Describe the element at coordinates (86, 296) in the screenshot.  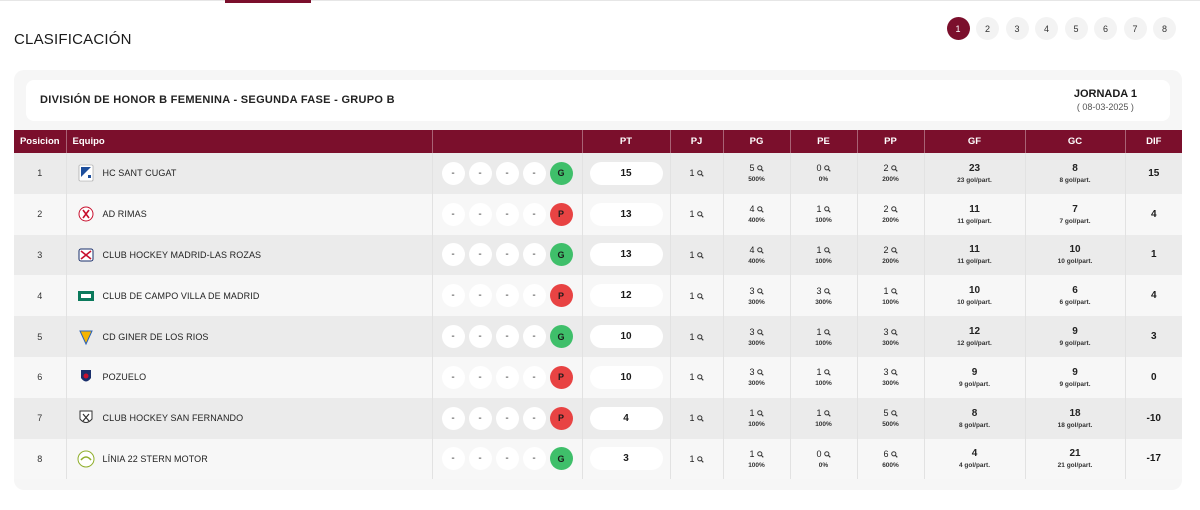
I see `club-de-campo-logo` at that location.